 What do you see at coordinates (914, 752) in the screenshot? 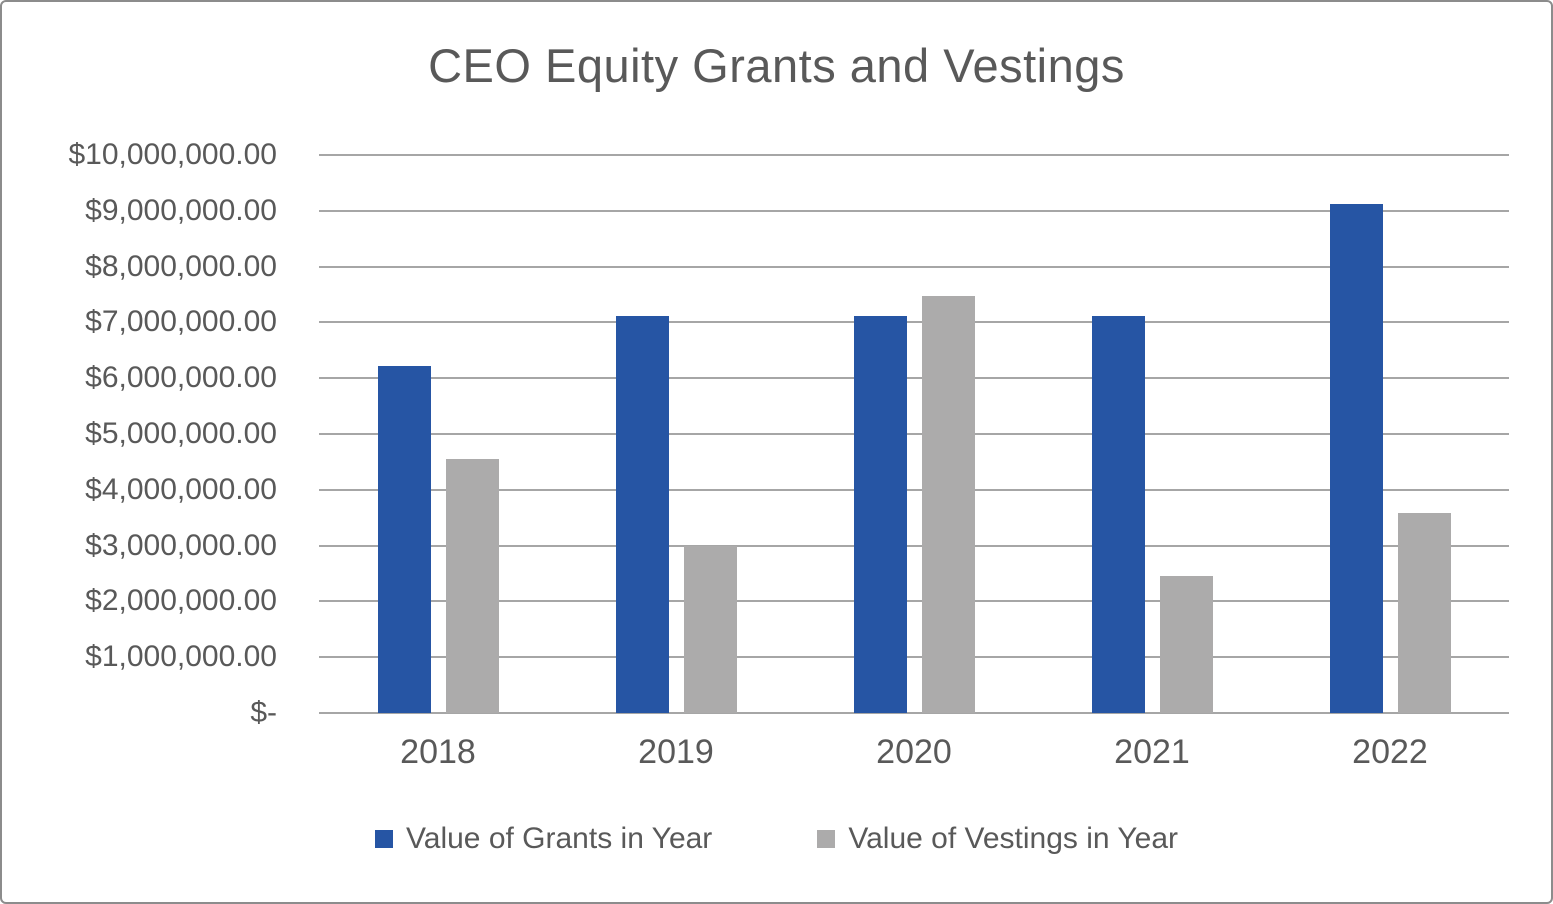
I see `x-category-label: 2020` at bounding box center [914, 752].